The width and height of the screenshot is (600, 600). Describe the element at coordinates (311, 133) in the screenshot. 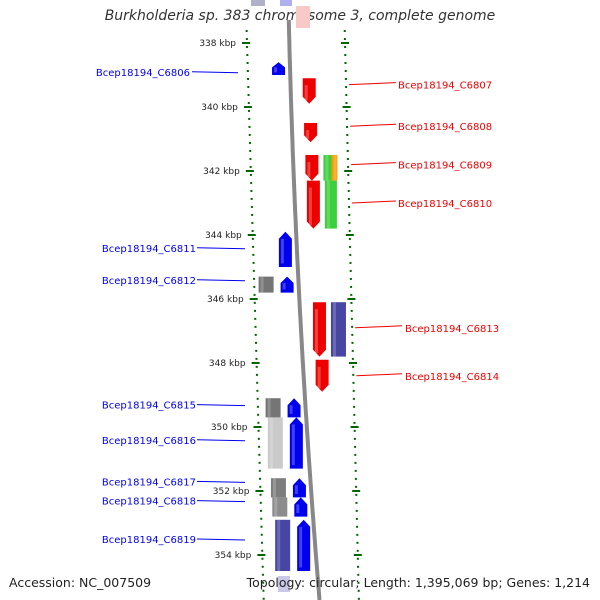

I see `gene-arrow-bcep18194_c6808` at that location.